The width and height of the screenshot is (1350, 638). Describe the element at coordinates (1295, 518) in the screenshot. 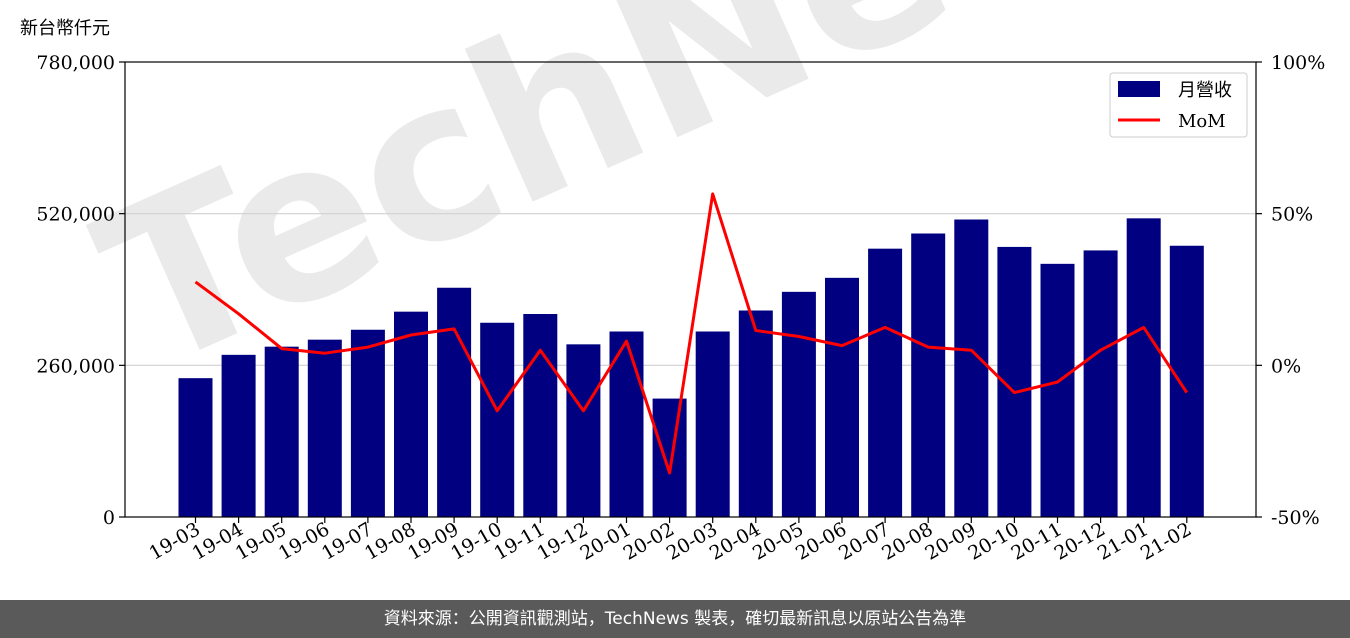

I see `y2-tick-label: -50%` at that location.